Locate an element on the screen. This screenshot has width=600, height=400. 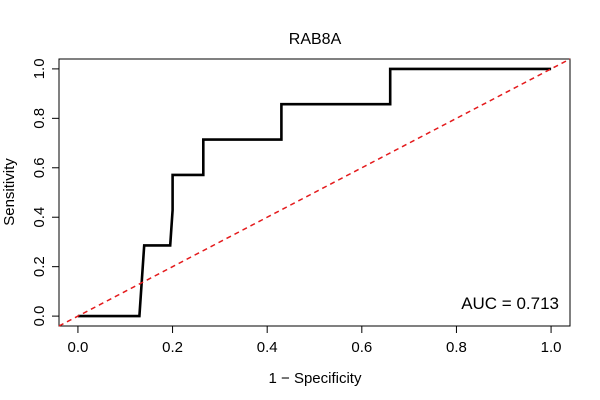
x-tick-label: 0.8 is located at coordinates (456, 347).